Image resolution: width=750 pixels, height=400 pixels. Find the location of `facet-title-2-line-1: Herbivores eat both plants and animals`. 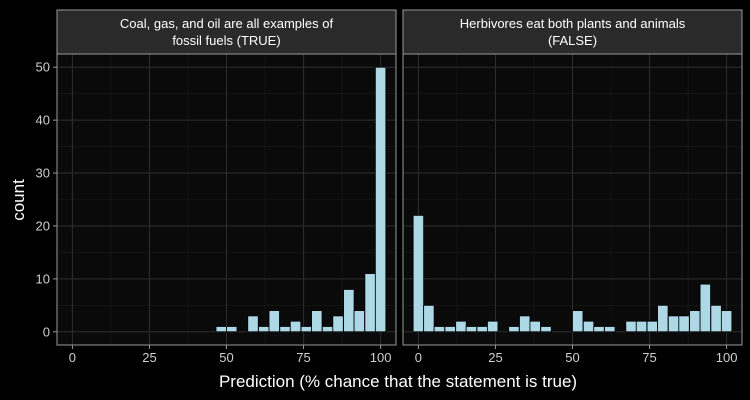

facet-title-2-line-1: Herbivores eat both plants and animals is located at coordinates (573, 23).